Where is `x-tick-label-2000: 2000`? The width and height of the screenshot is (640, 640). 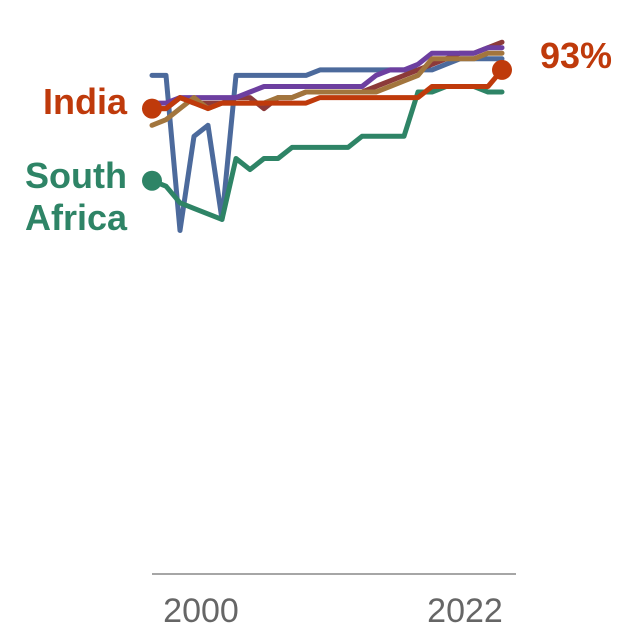
x-tick-label-2000: 2000 is located at coordinates (201, 611).